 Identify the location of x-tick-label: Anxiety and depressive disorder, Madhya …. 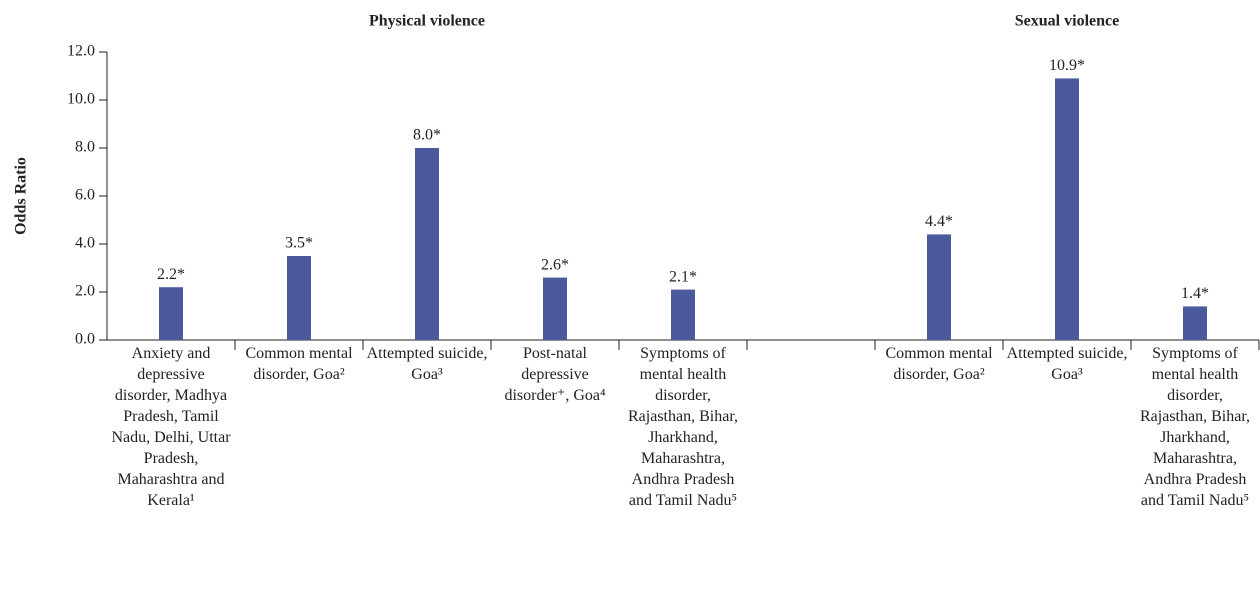
(171, 427).